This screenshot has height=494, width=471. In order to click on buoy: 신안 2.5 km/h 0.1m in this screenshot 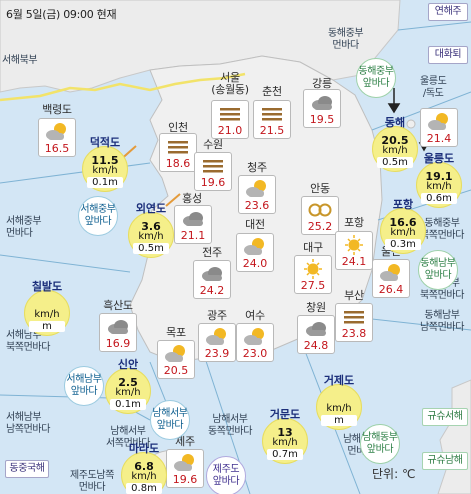, I will do `click(128, 386)`.